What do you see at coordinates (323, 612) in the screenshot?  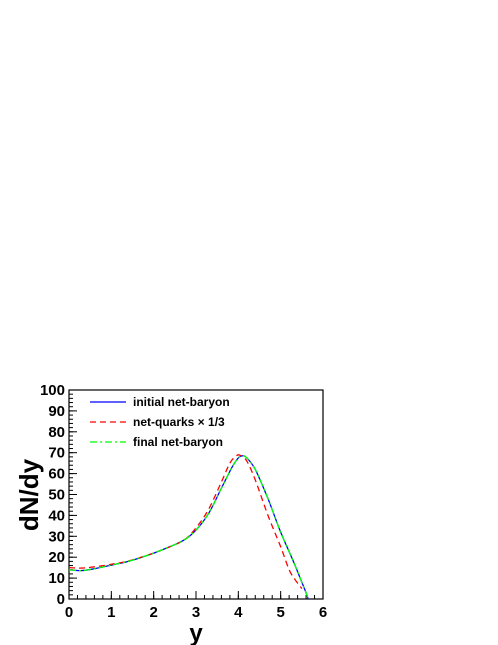 I see `x-tick-label: 6` at bounding box center [323, 612].